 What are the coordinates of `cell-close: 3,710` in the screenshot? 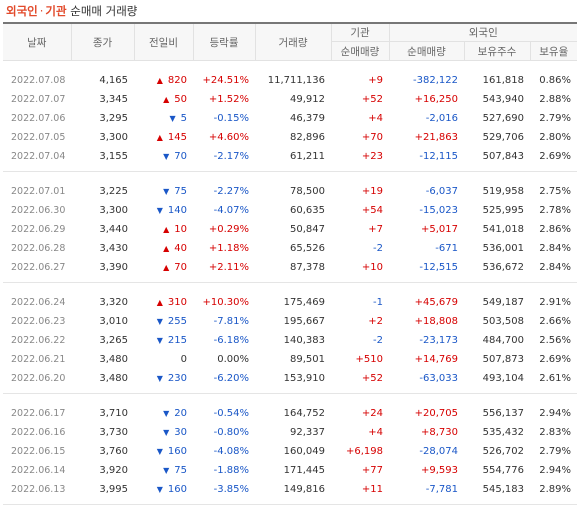 It's located at (113, 413).